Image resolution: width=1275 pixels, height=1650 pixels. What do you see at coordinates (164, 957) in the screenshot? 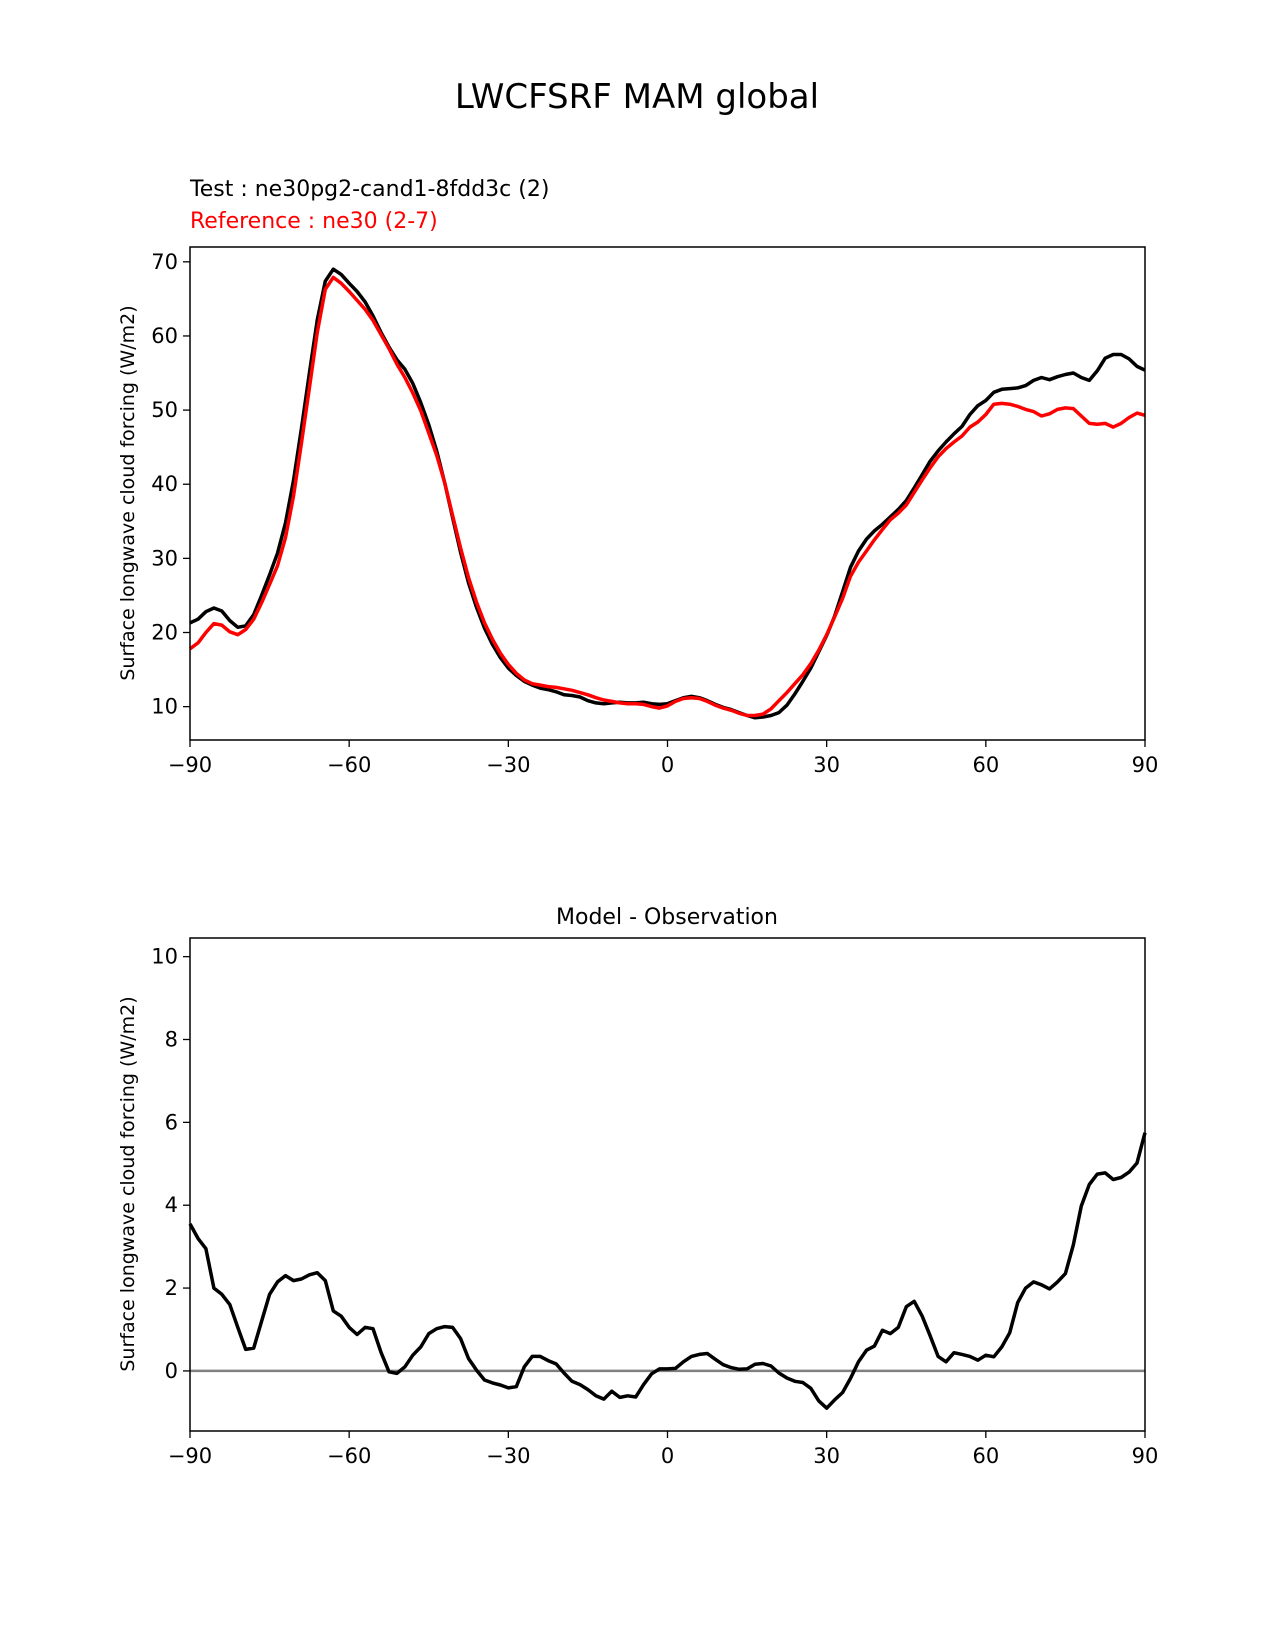
I see `bottom-y-tick-label: 10` at bounding box center [164, 957].